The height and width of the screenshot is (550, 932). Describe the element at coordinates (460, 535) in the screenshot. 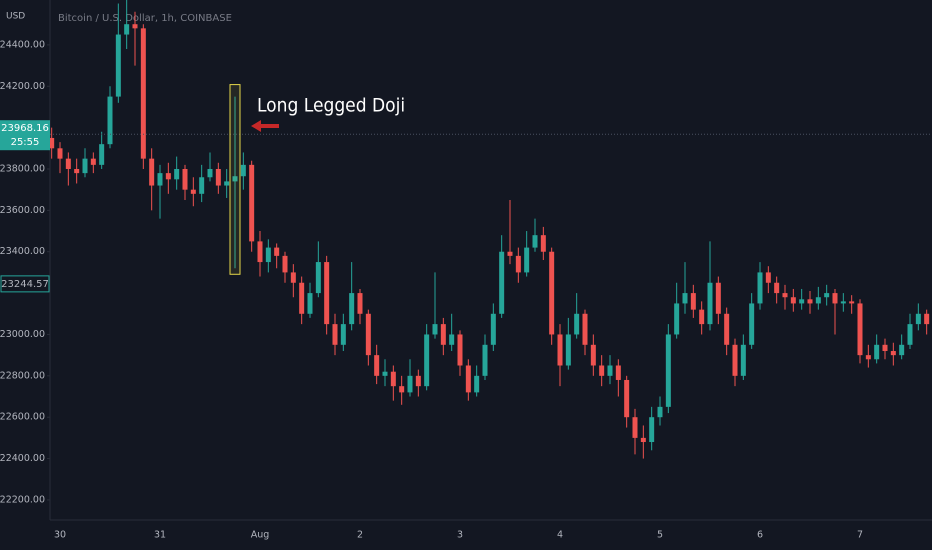

I see `x-tick-label: 3` at that location.